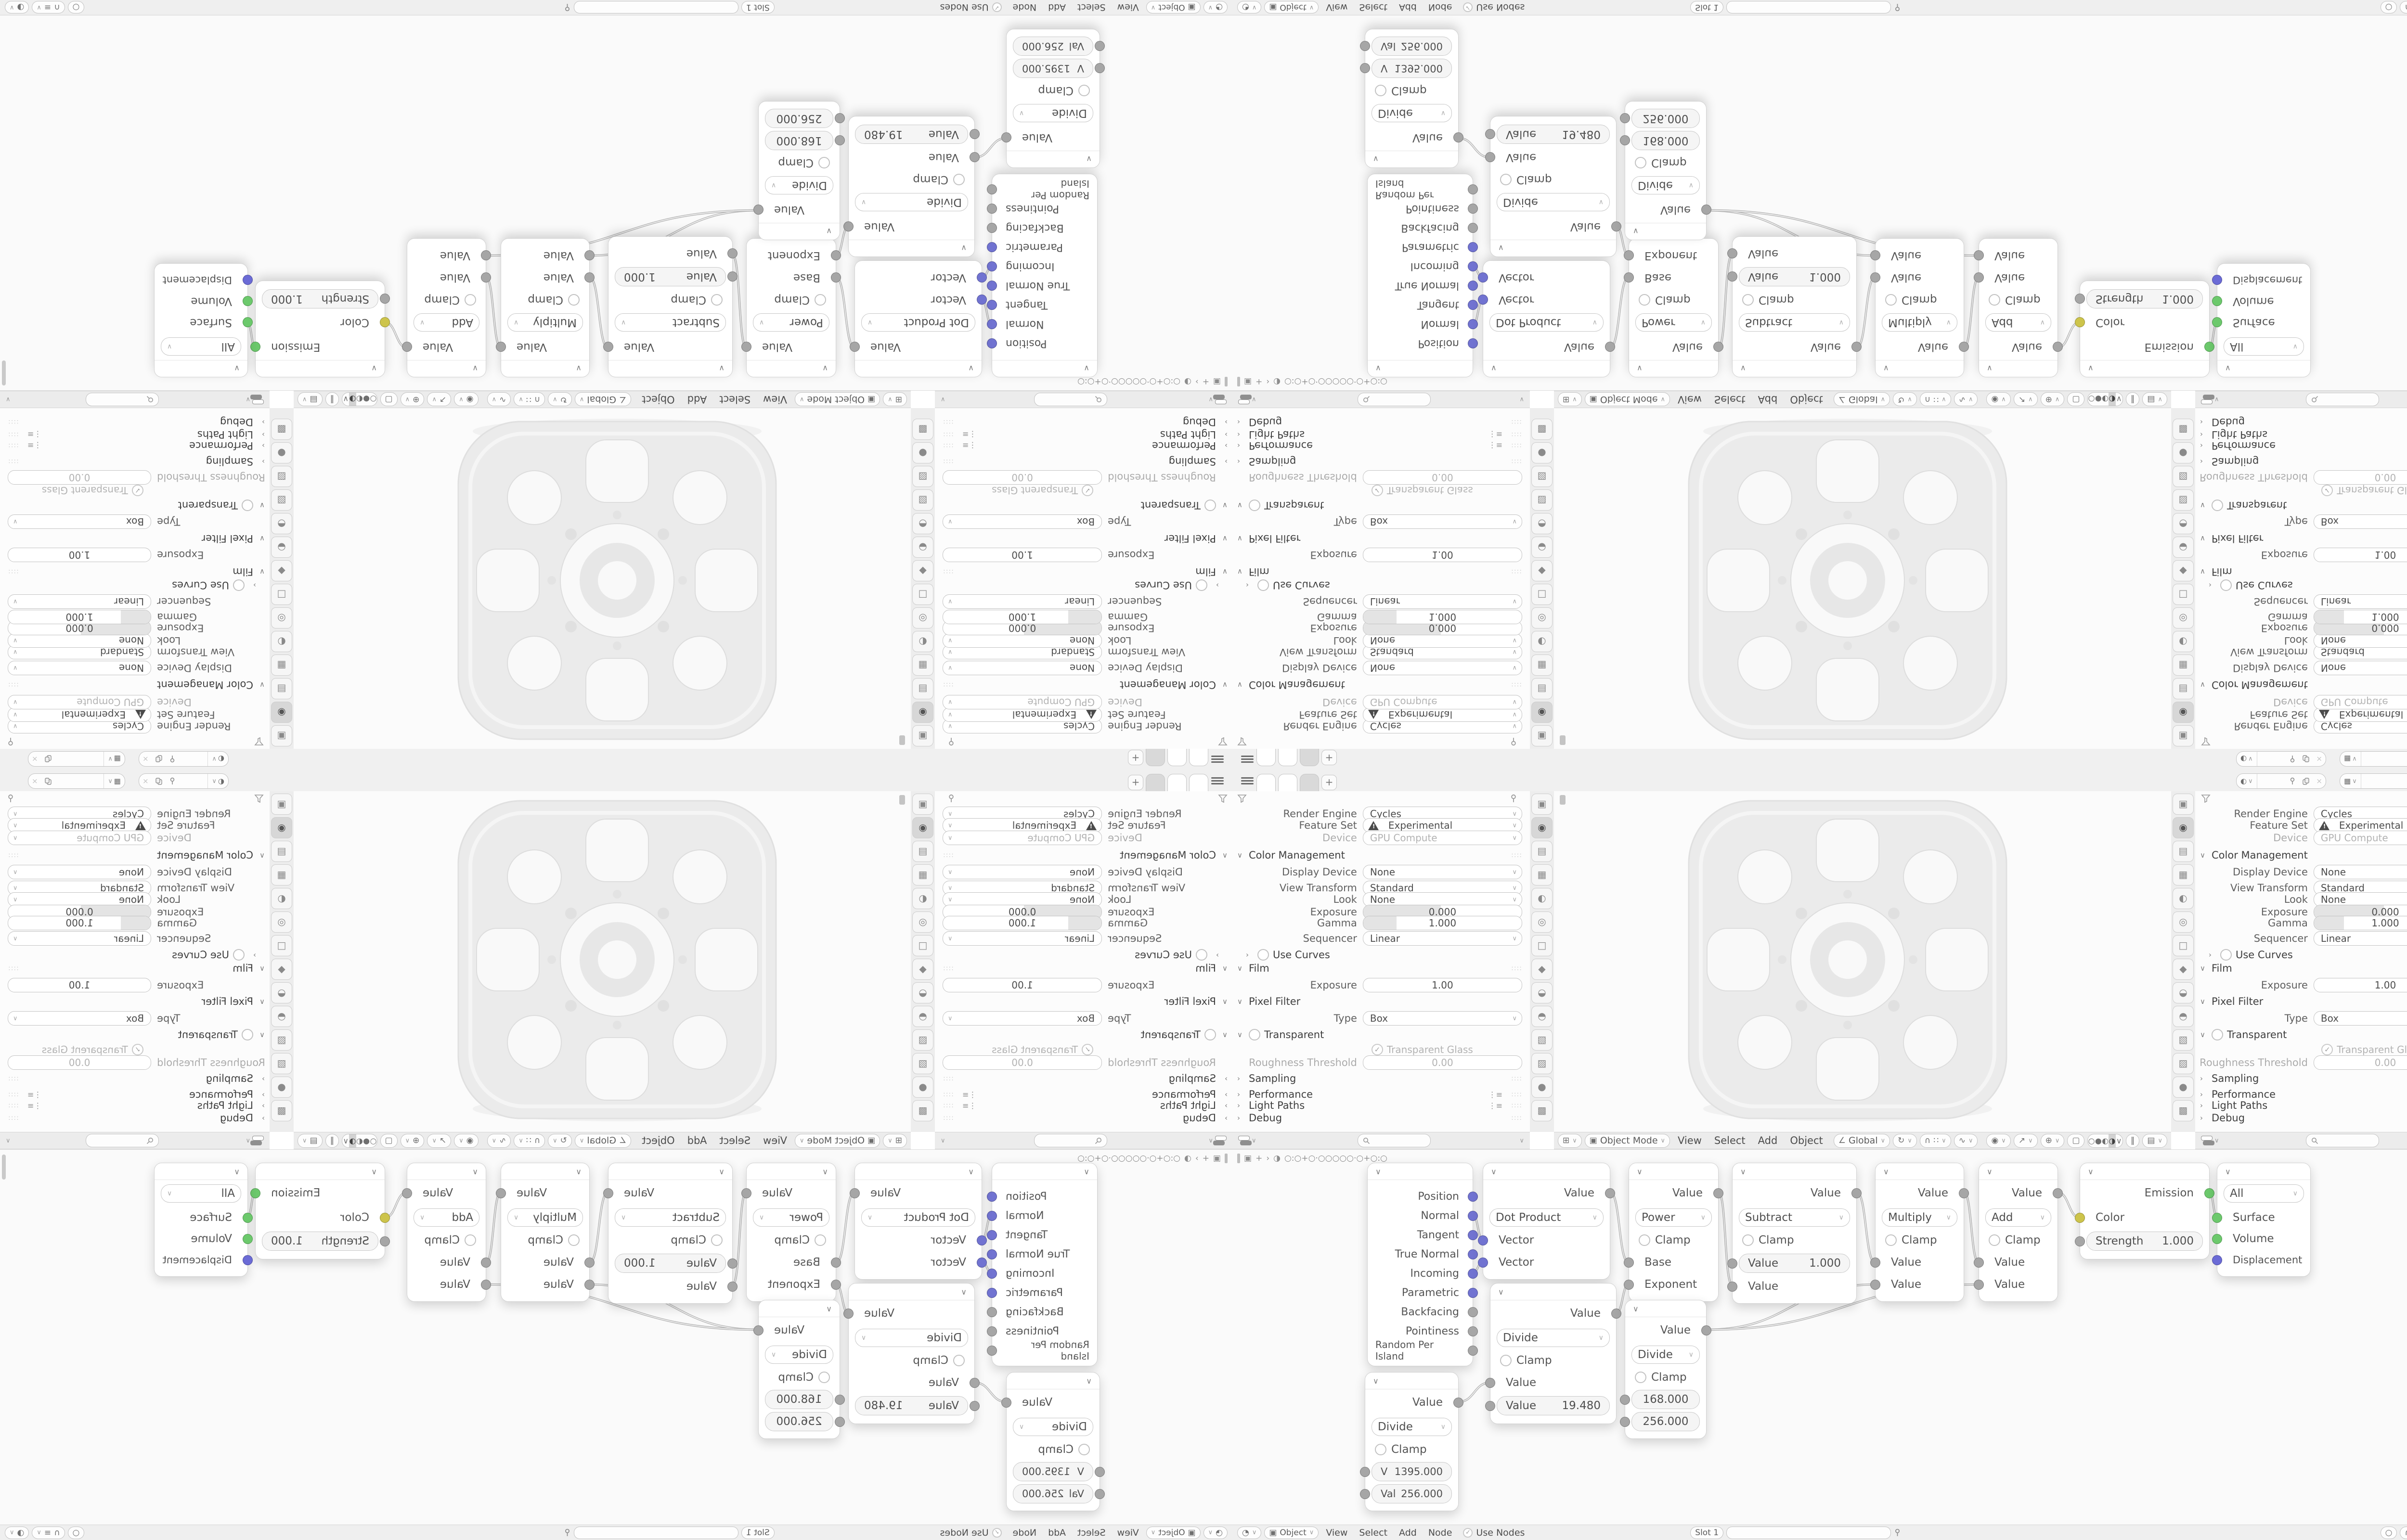 The image size is (2407, 1540). Describe the element at coordinates (670, 1263) in the screenshot. I see `value-number-field: Value 1.000` at that location.